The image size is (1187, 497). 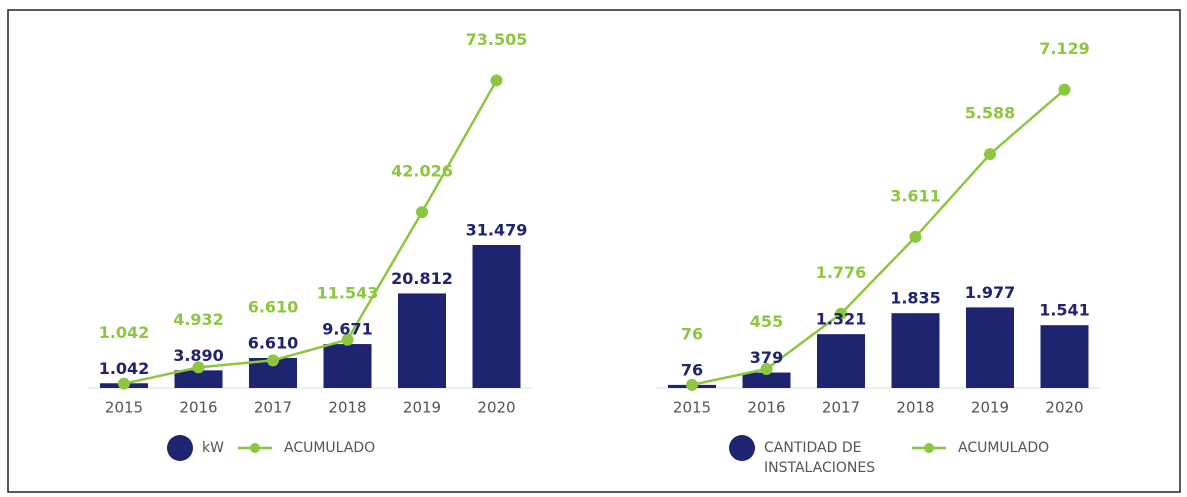 What do you see at coordinates (273, 342) in the screenshot?
I see `bar-value-label: 6.610` at bounding box center [273, 342].